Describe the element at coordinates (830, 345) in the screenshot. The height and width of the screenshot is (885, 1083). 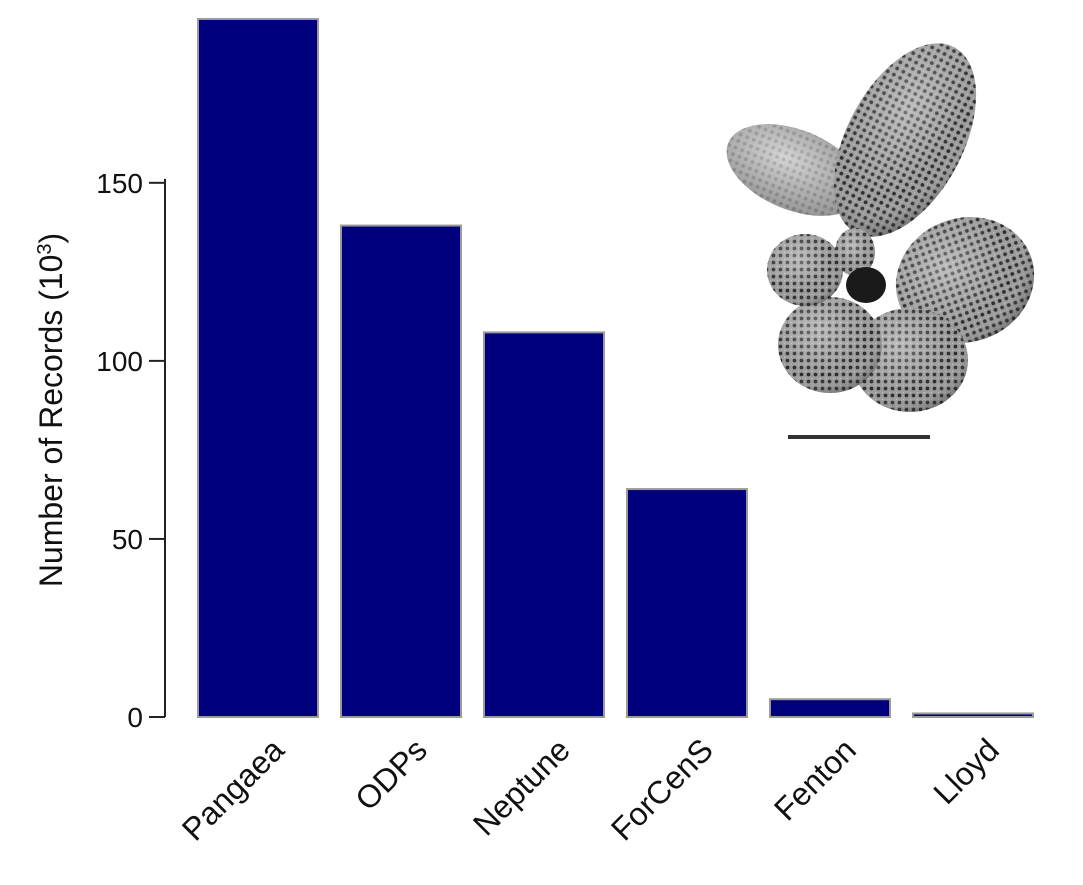
I see `chamber-lower-left` at that location.